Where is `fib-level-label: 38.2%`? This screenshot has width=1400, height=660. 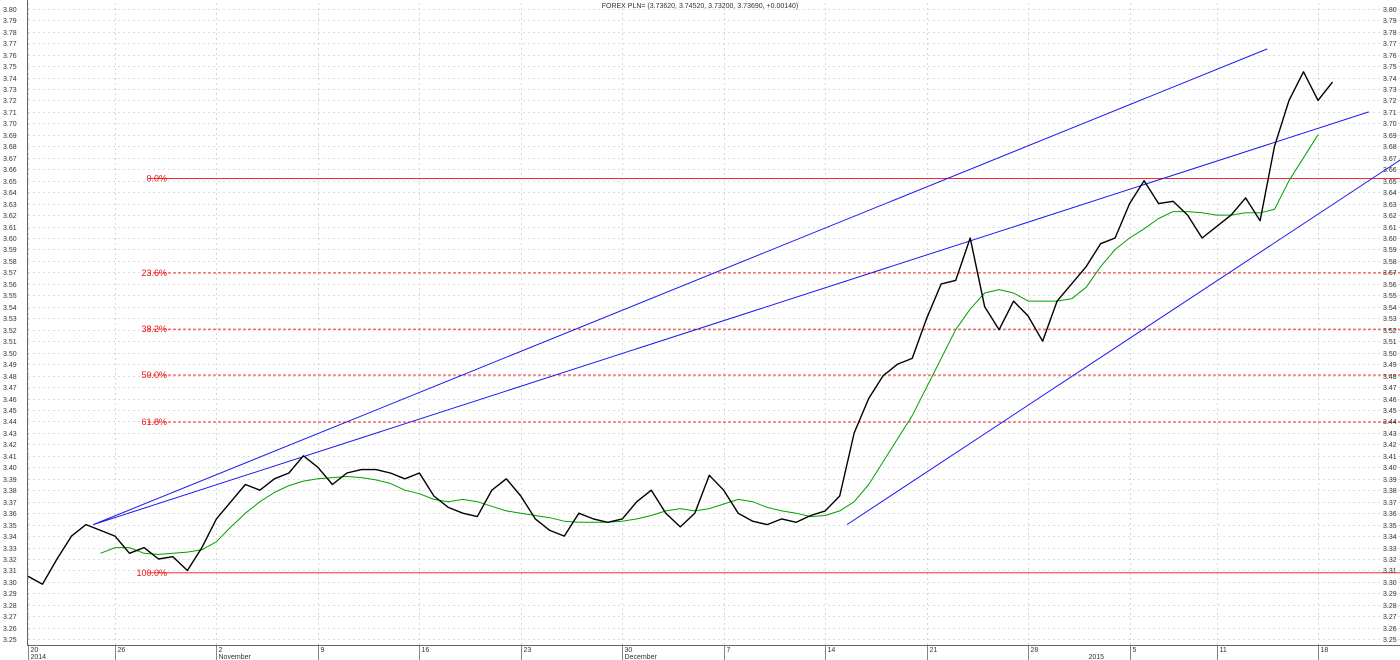 fib-level-label: 38.2% is located at coordinates (154, 329).